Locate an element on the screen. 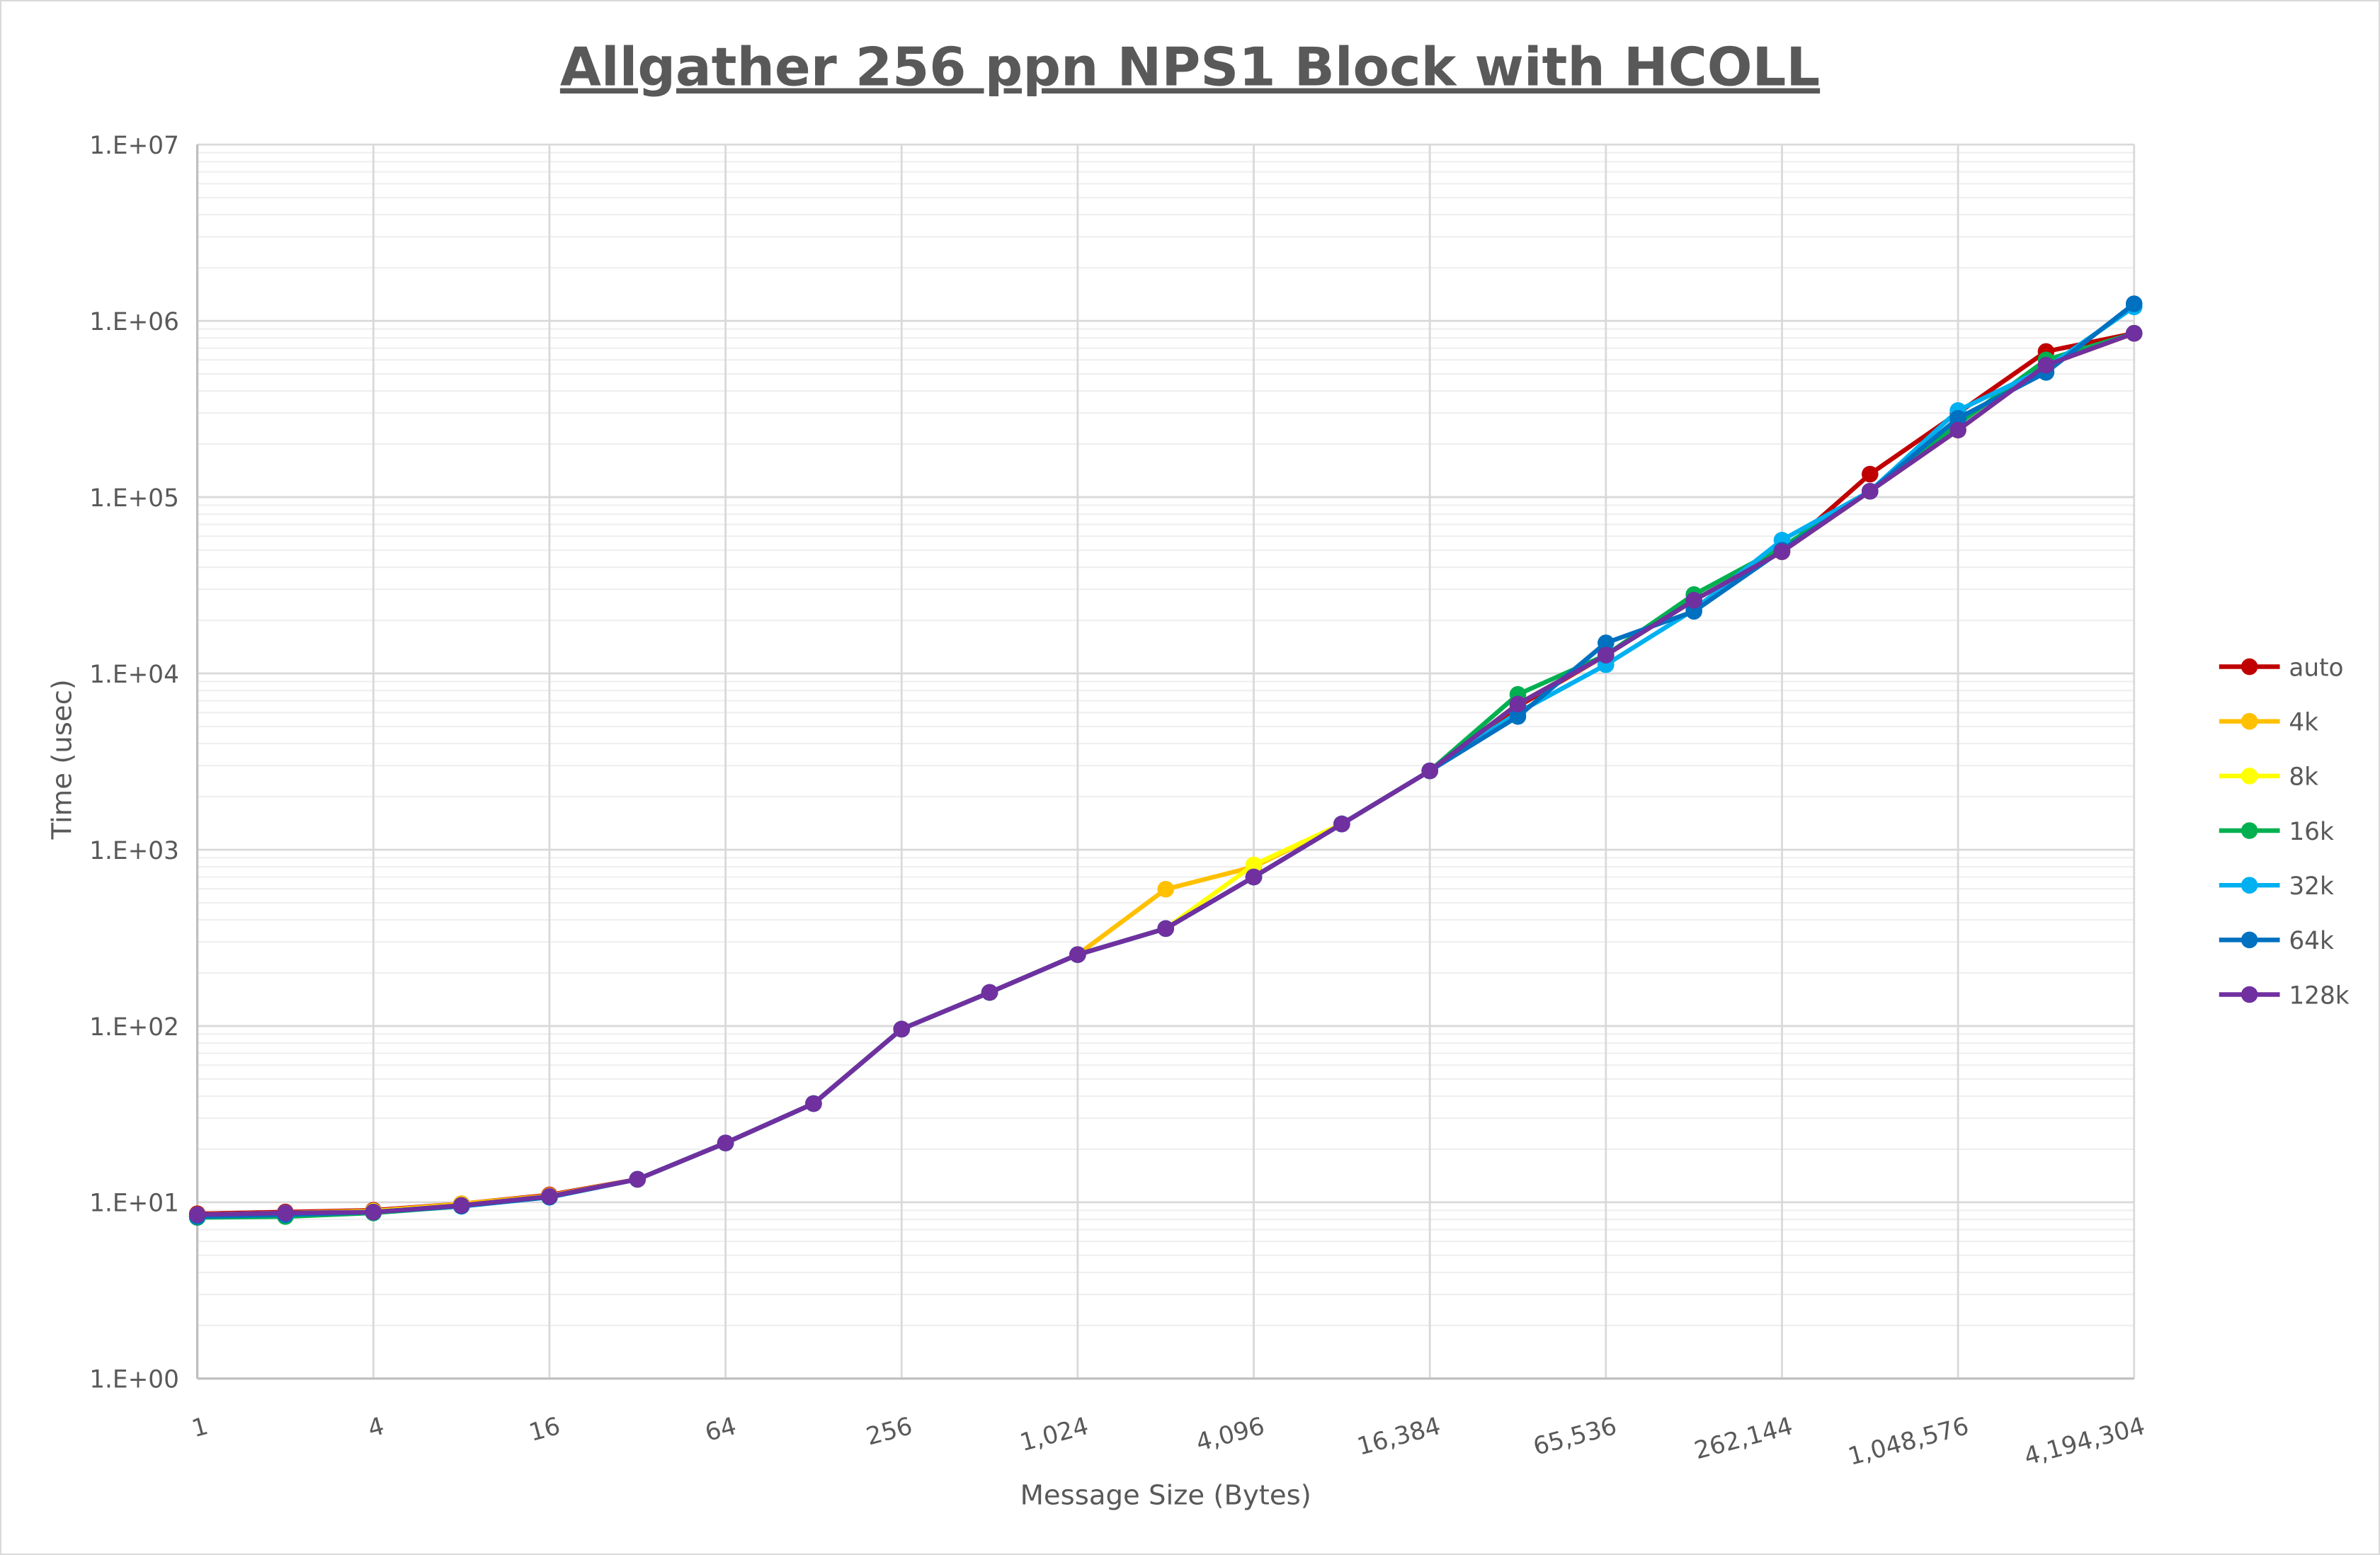 Image resolution: width=2380 pixels, height=1555 pixels. x-tick-label: 1,048,576 is located at coordinates (1909, 1441).